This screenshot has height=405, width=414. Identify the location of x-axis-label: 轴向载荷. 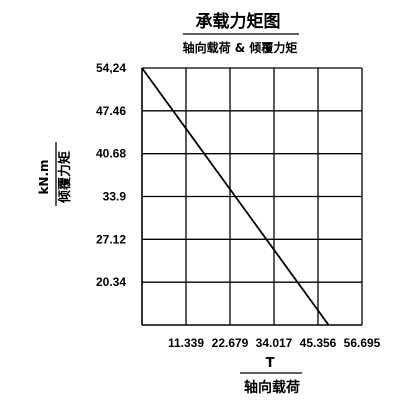
(272, 387).